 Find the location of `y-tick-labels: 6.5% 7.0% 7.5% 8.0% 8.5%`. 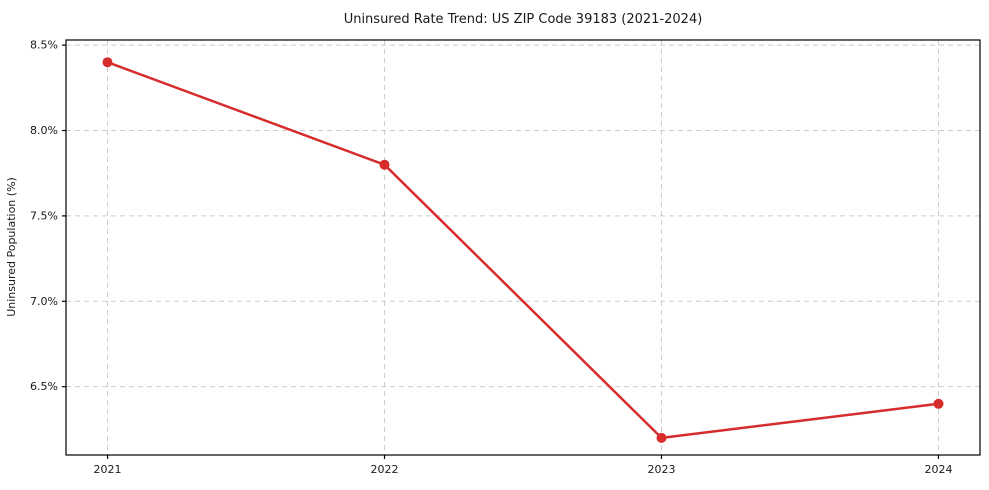

y-tick-labels: 6.5% 7.0% 7.5% 8.0% 8.5% is located at coordinates (44, 216).